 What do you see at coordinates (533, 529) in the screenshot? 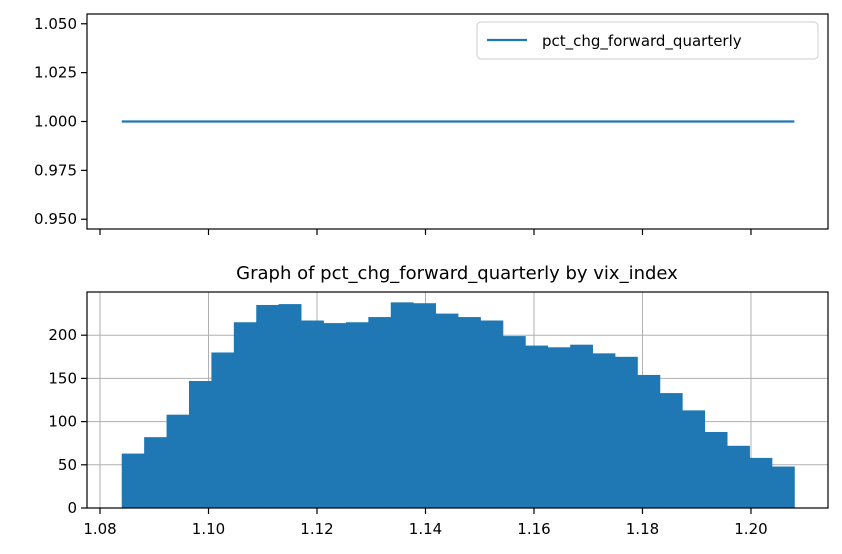
I see `histogram-x-tick-label: 1.16` at bounding box center [533, 529].